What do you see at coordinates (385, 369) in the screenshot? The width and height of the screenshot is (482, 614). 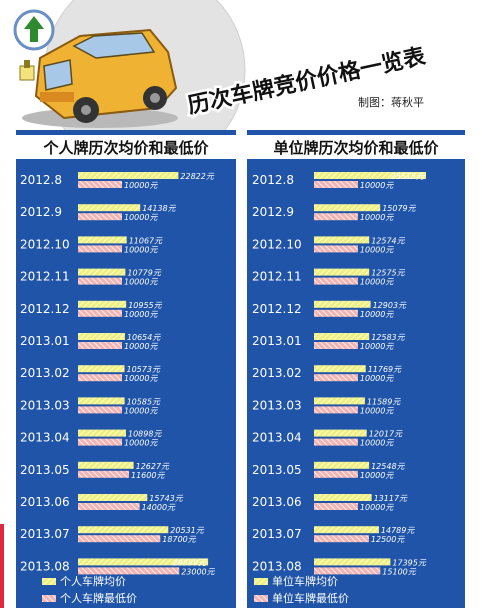 I see `data-label-average: 11769元` at bounding box center [385, 369].